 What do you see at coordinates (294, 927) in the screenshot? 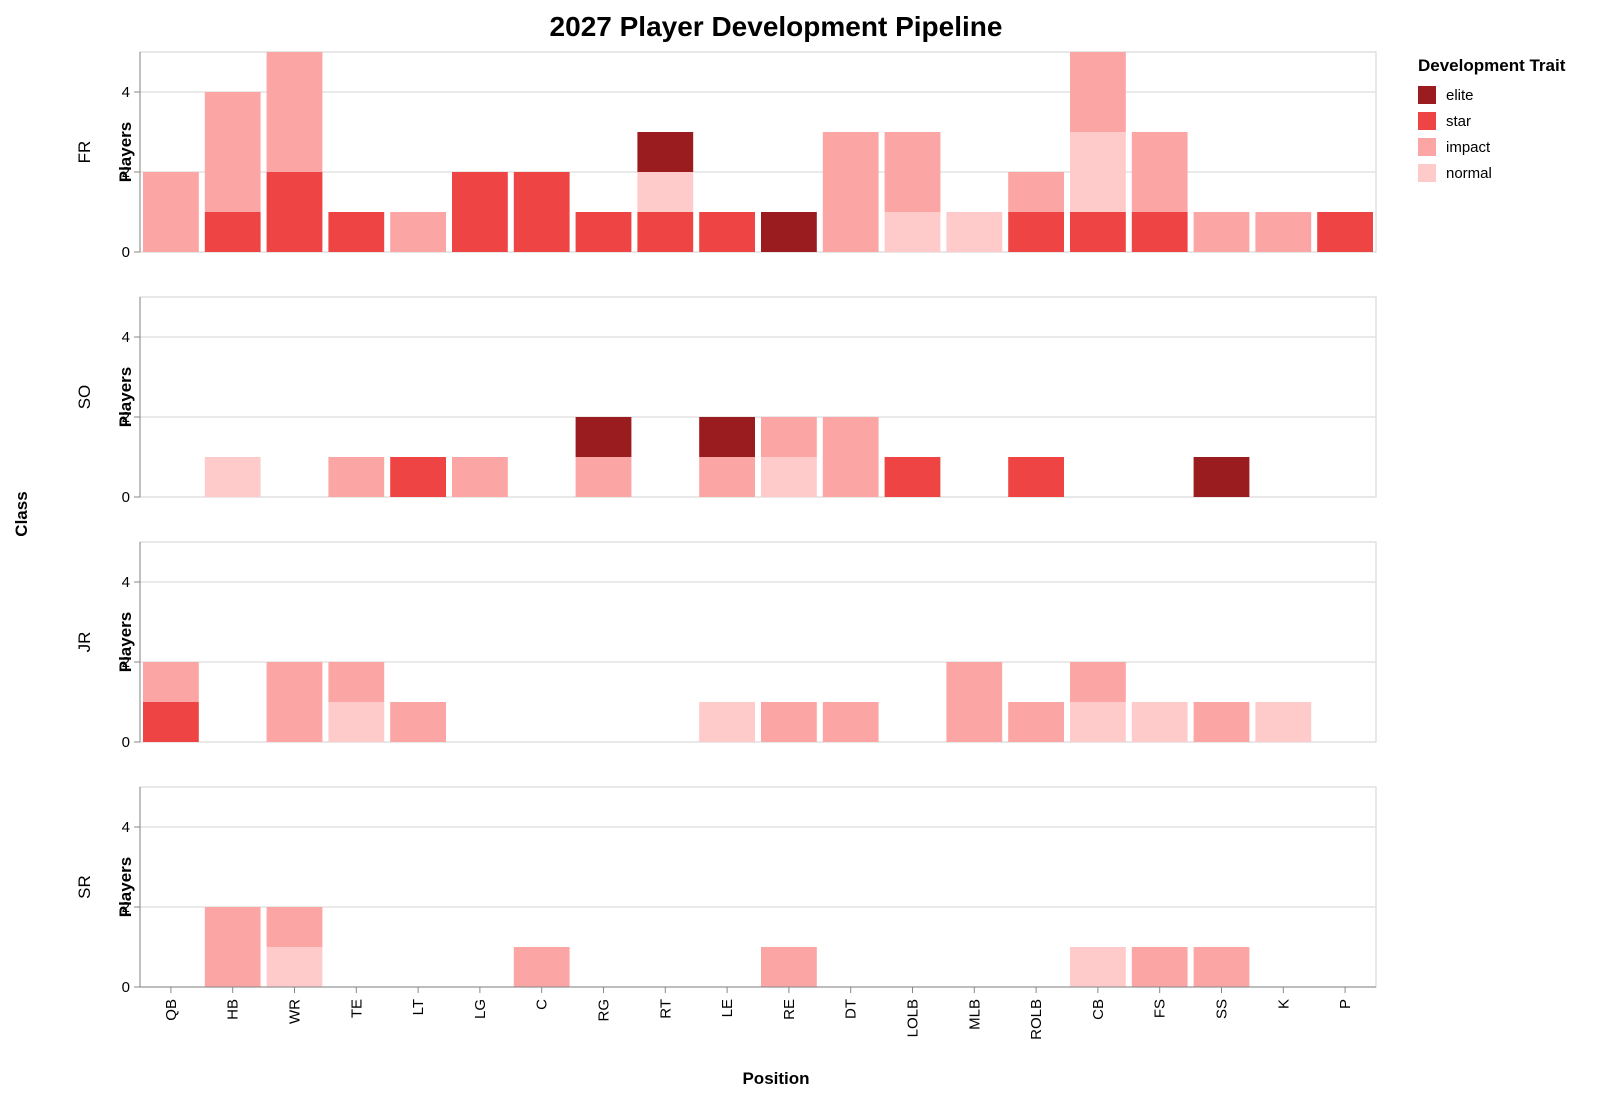
I see `bar-sr-wr-impact` at bounding box center [294, 927].